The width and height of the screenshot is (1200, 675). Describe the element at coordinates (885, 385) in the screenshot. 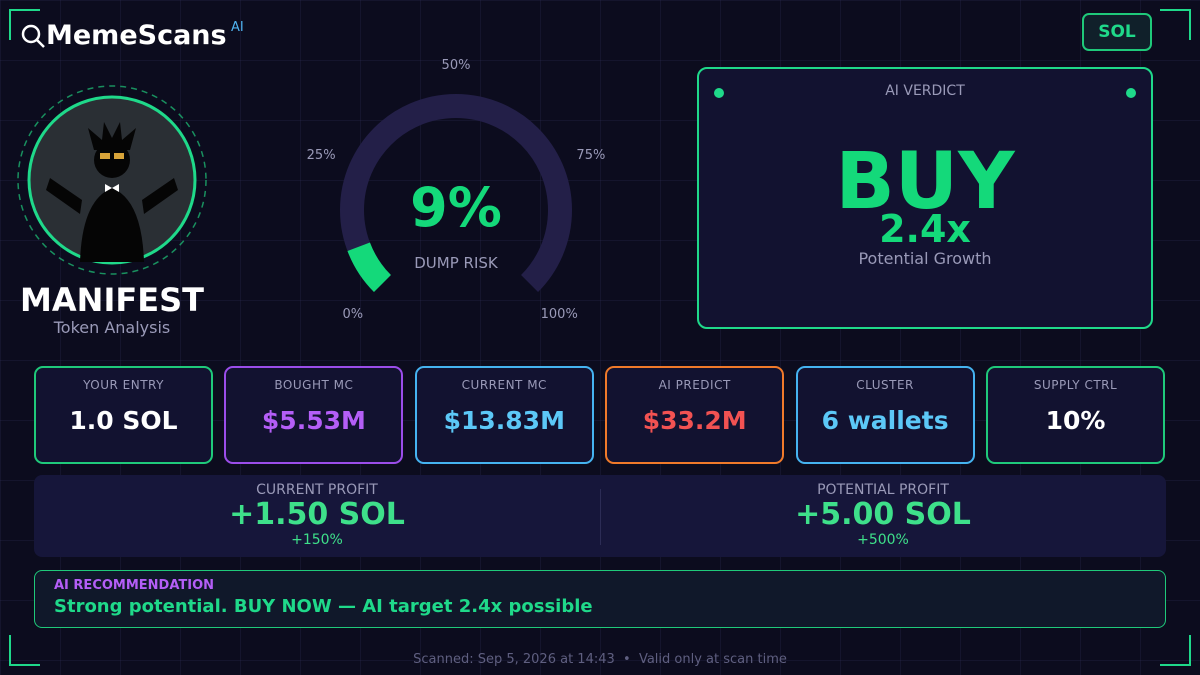

I see `stat-label: CLUSTER` at that location.